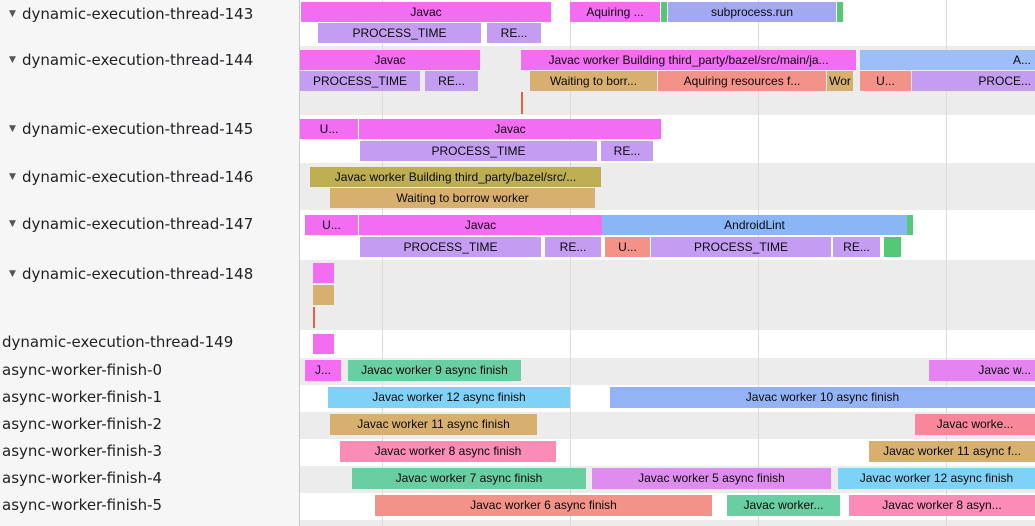 The height and width of the screenshot is (526, 1035). Describe the element at coordinates (150, 371) in the screenshot. I see `track-shell: async-worker-finish-0` at that location.